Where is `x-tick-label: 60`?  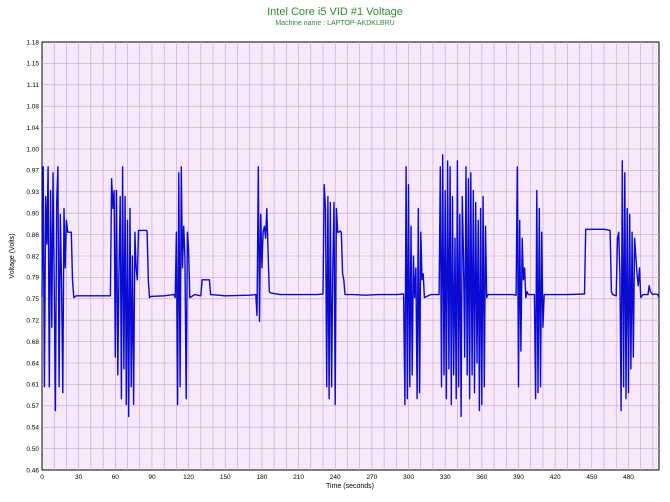 x-tick-label: 60 is located at coordinates (116, 477).